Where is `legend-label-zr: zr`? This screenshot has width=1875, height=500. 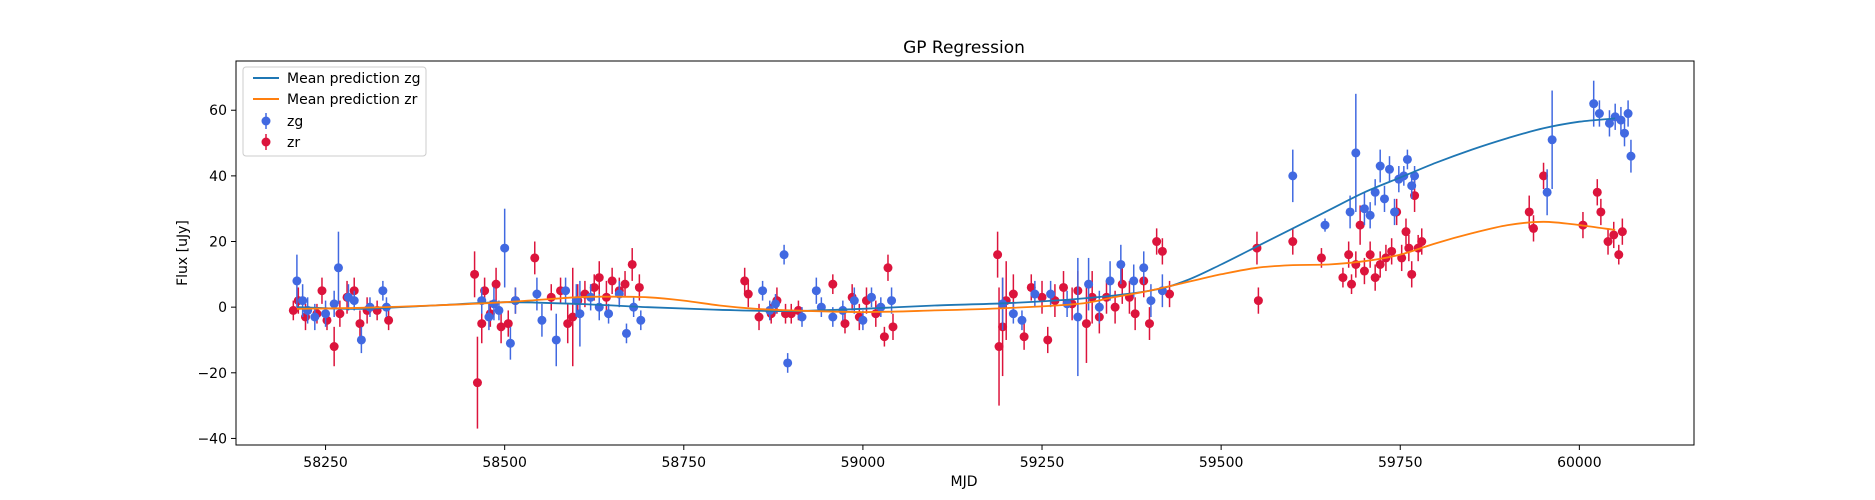
legend-label-zr: zr is located at coordinates (293, 143).